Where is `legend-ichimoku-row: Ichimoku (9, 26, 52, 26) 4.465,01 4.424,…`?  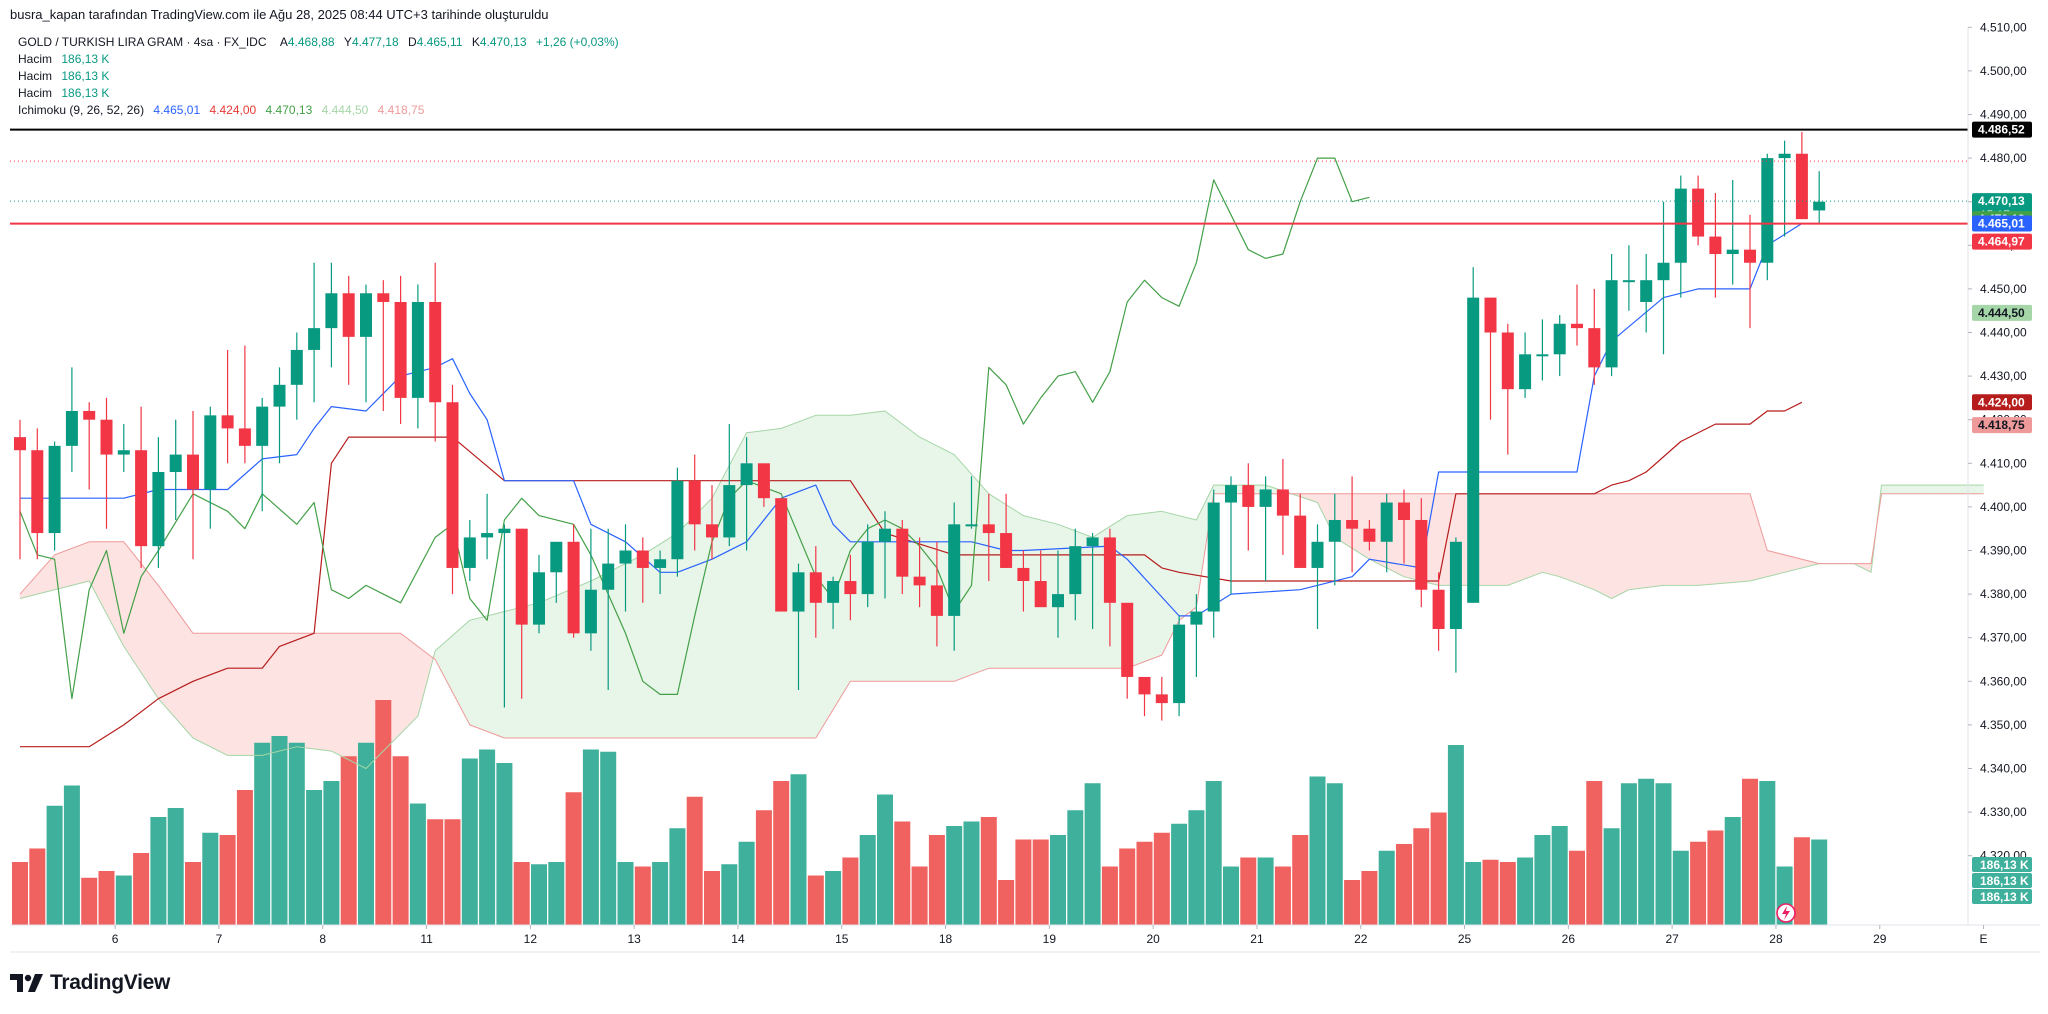
legend-ichimoku-row: Ichimoku (9, 26, 52, 26) 4.465,01 4.424,… is located at coordinates (318, 110).